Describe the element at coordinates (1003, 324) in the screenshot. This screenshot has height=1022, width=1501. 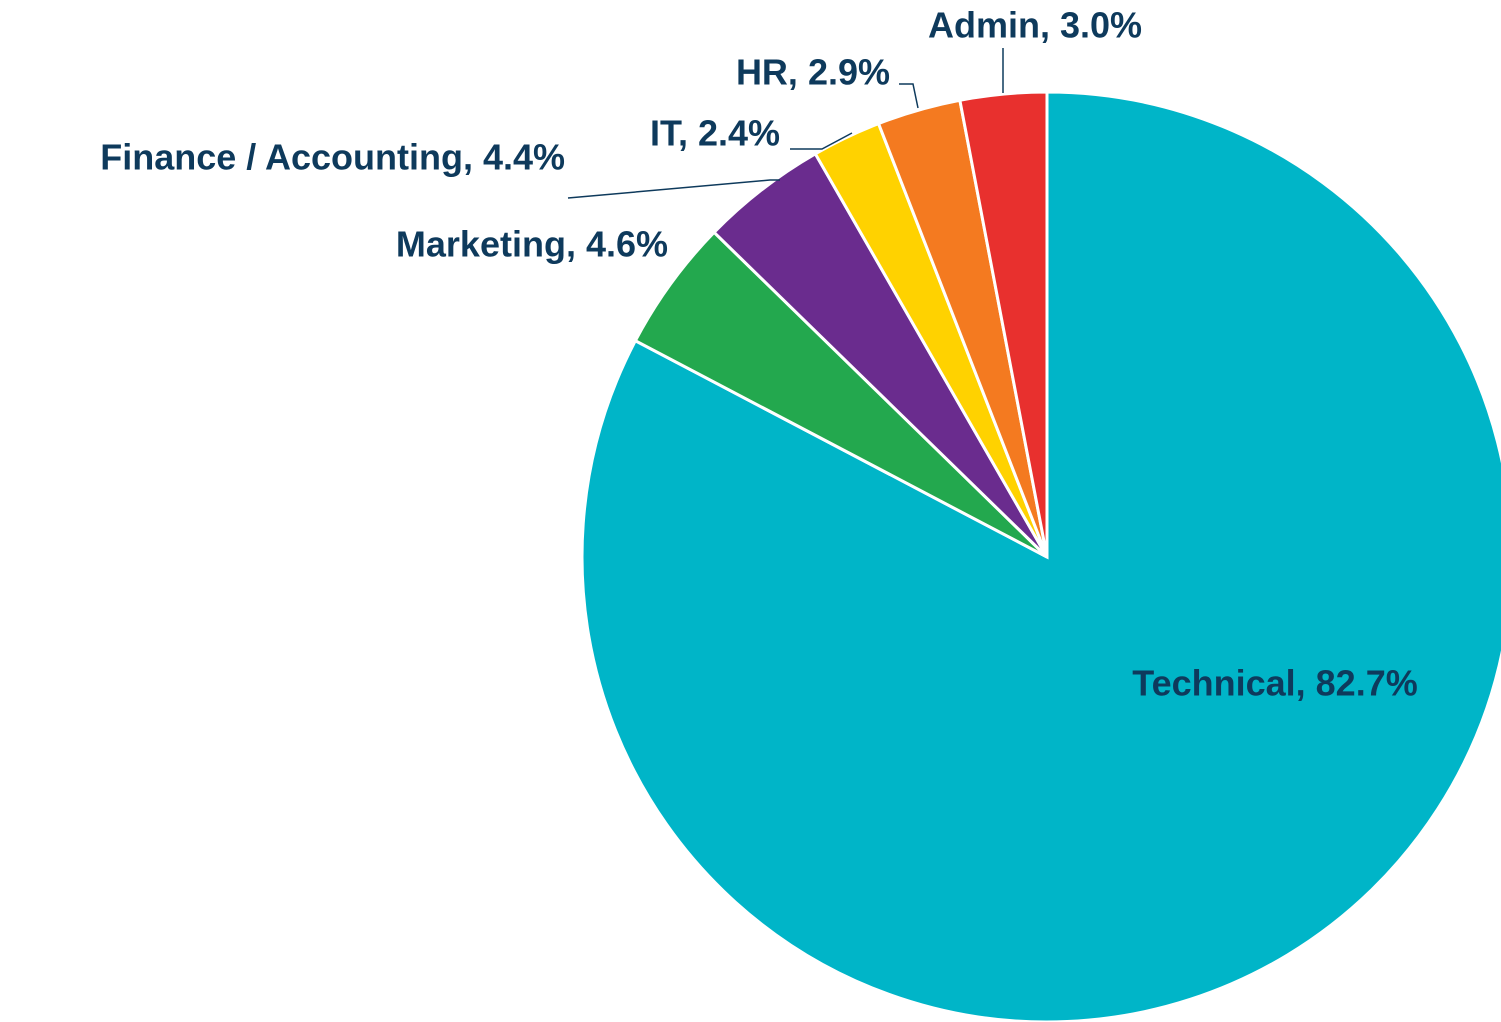
I see `pie-slice` at that location.